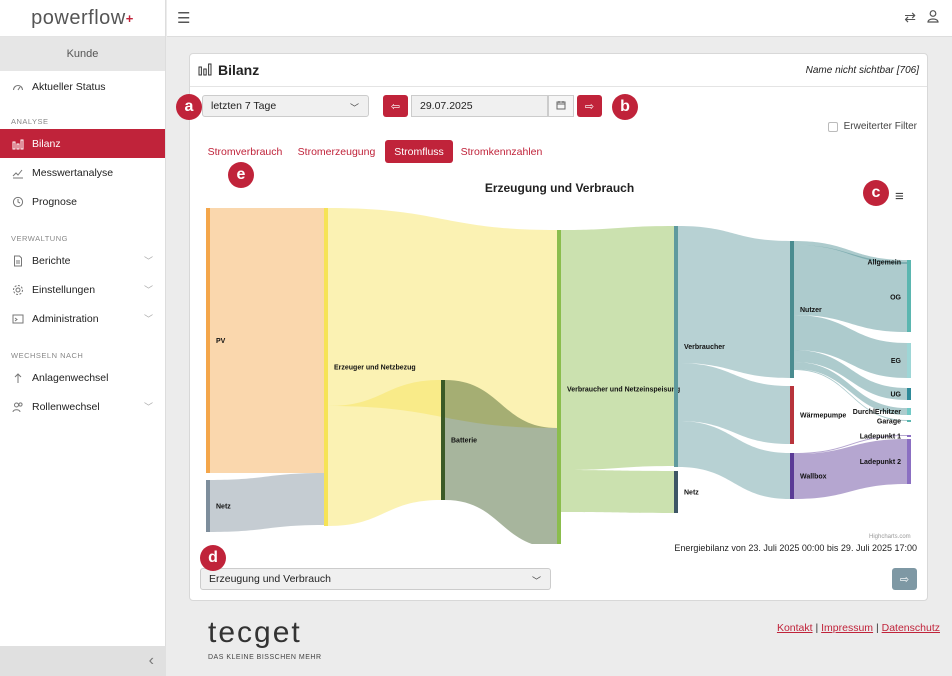  I want to click on tab-stromkennzahlen: Stromkennzahlen, so click(501, 151).